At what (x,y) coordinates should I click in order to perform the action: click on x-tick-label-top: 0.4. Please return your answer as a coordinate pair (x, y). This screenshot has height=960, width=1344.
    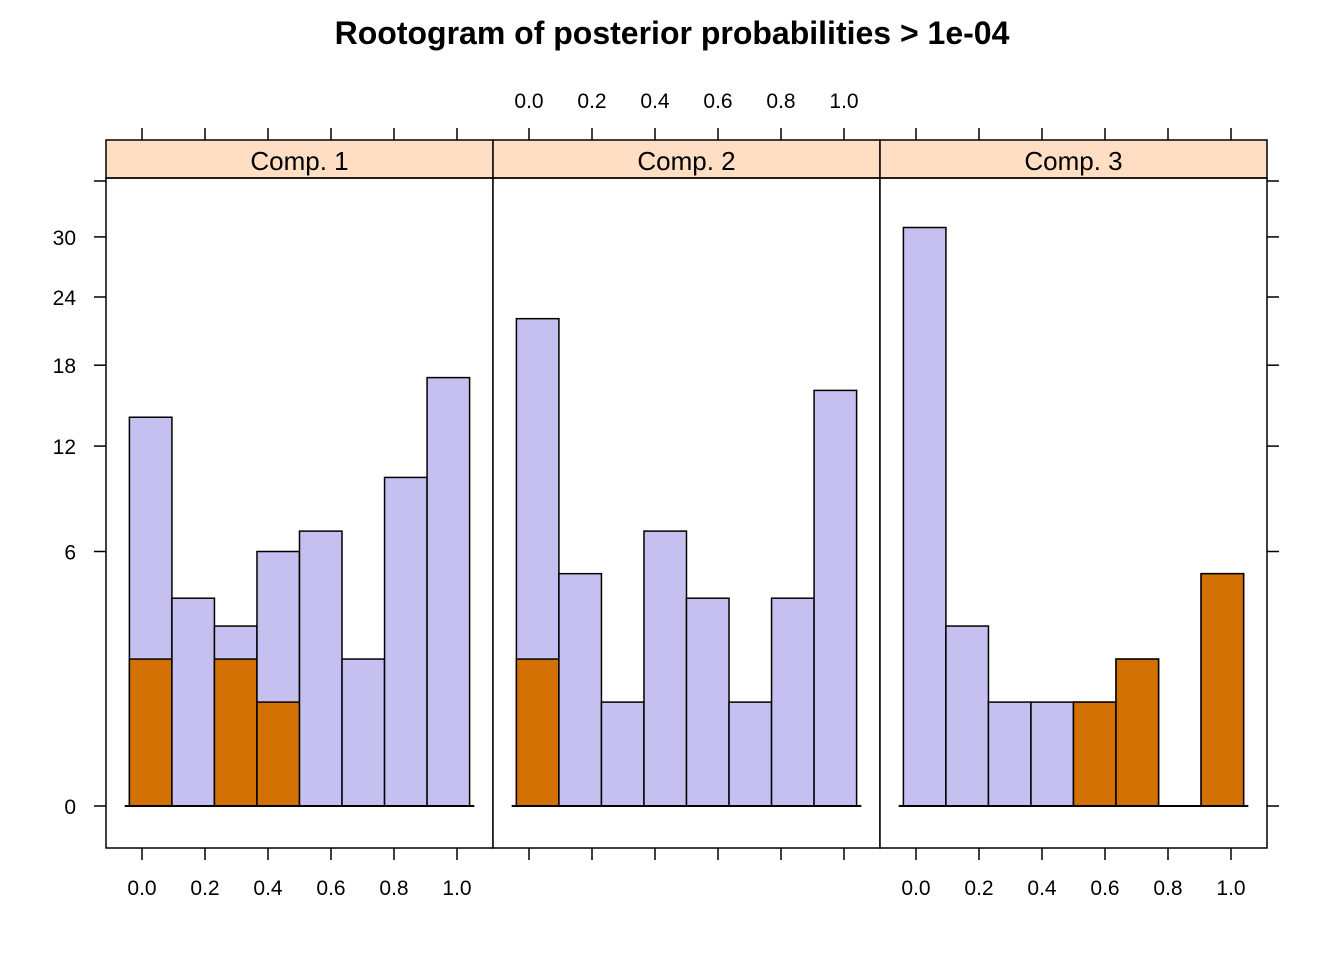
    Looking at the image, I should click on (655, 101).